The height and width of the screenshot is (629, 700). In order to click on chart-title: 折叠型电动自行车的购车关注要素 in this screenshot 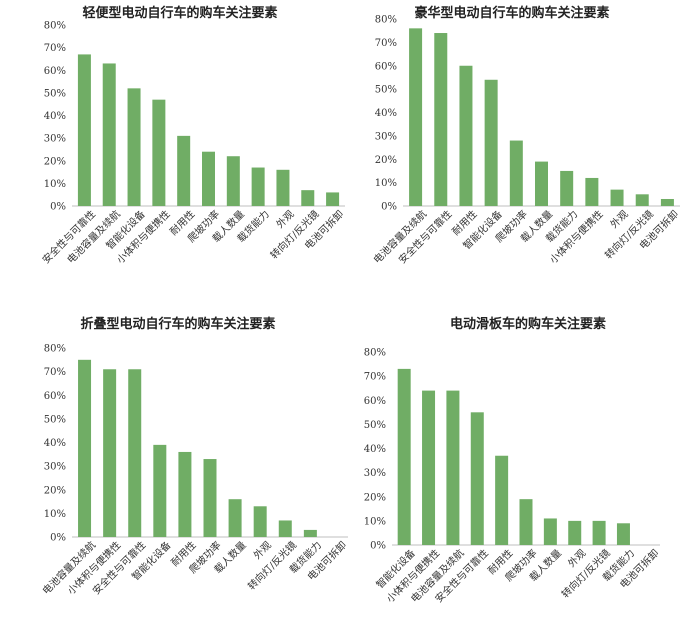, I will do `click(177, 324)`.